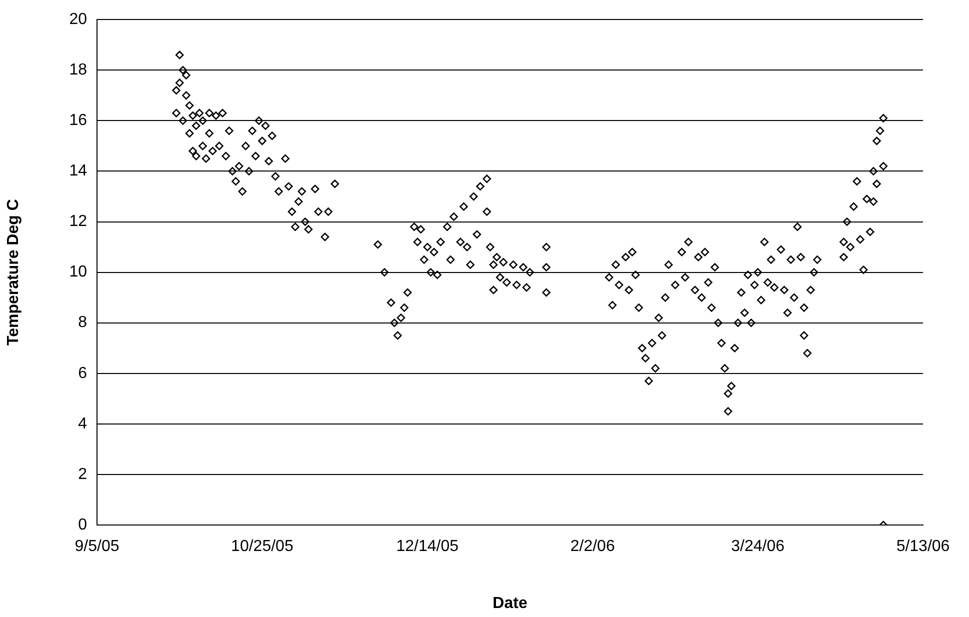  Describe the element at coordinates (97, 547) in the screenshot. I see `x-tick-label: 9/5/05` at that location.